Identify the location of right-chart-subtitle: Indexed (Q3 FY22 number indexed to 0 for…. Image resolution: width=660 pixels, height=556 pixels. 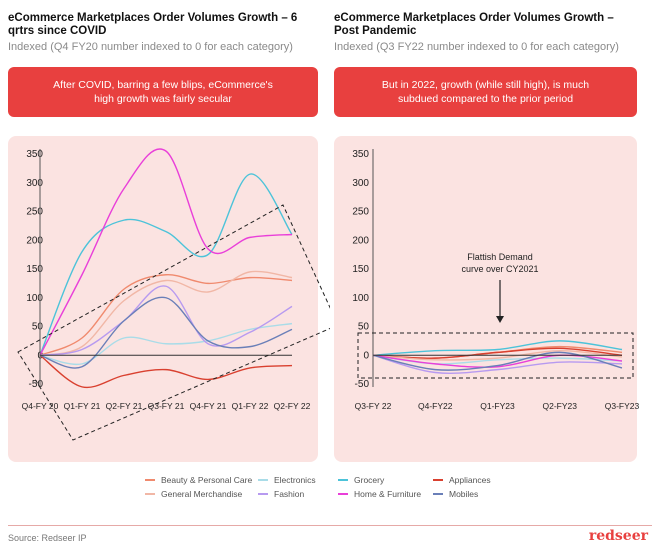
(476, 47).